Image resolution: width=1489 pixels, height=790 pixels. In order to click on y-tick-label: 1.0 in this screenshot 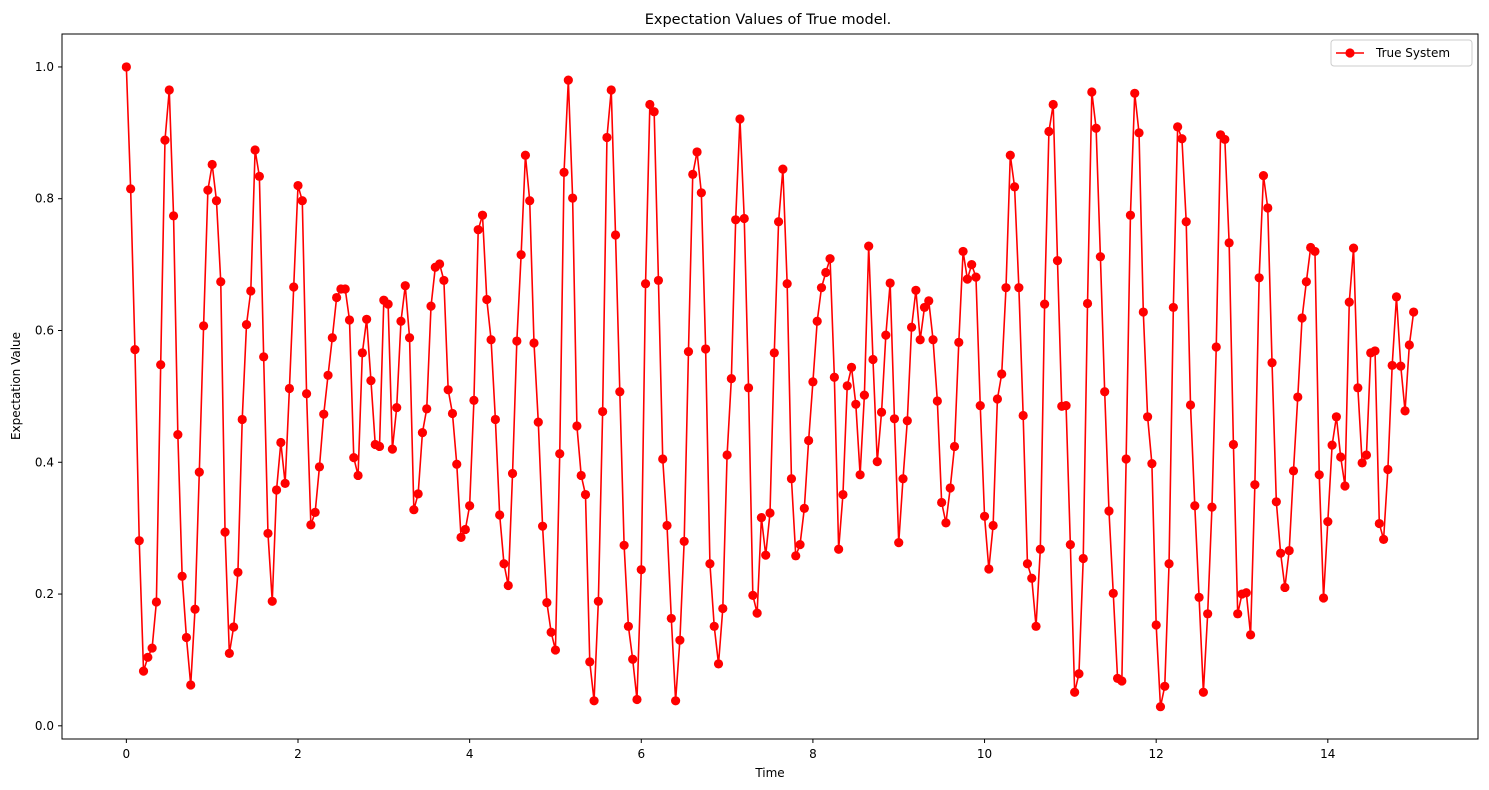, I will do `click(44, 67)`.